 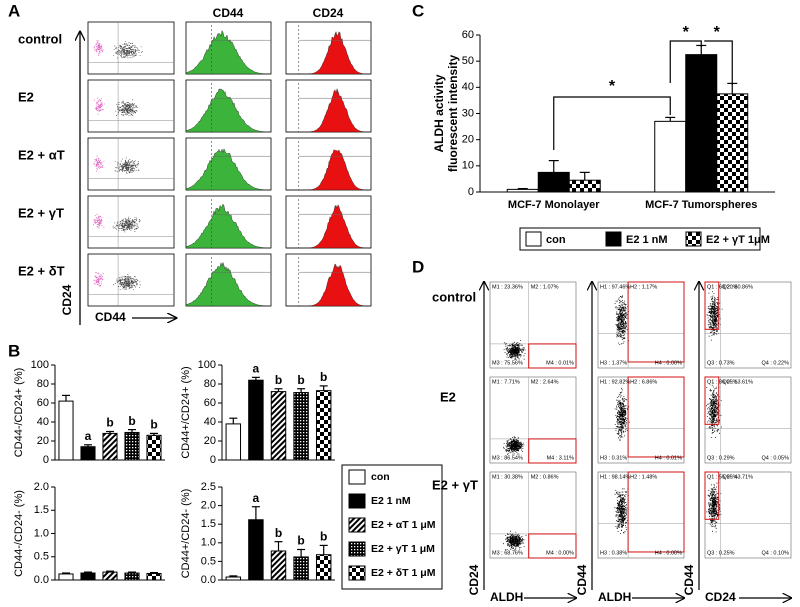 What do you see at coordinates (689, 579) in the screenshot?
I see `axis-label: CD44` at bounding box center [689, 579].